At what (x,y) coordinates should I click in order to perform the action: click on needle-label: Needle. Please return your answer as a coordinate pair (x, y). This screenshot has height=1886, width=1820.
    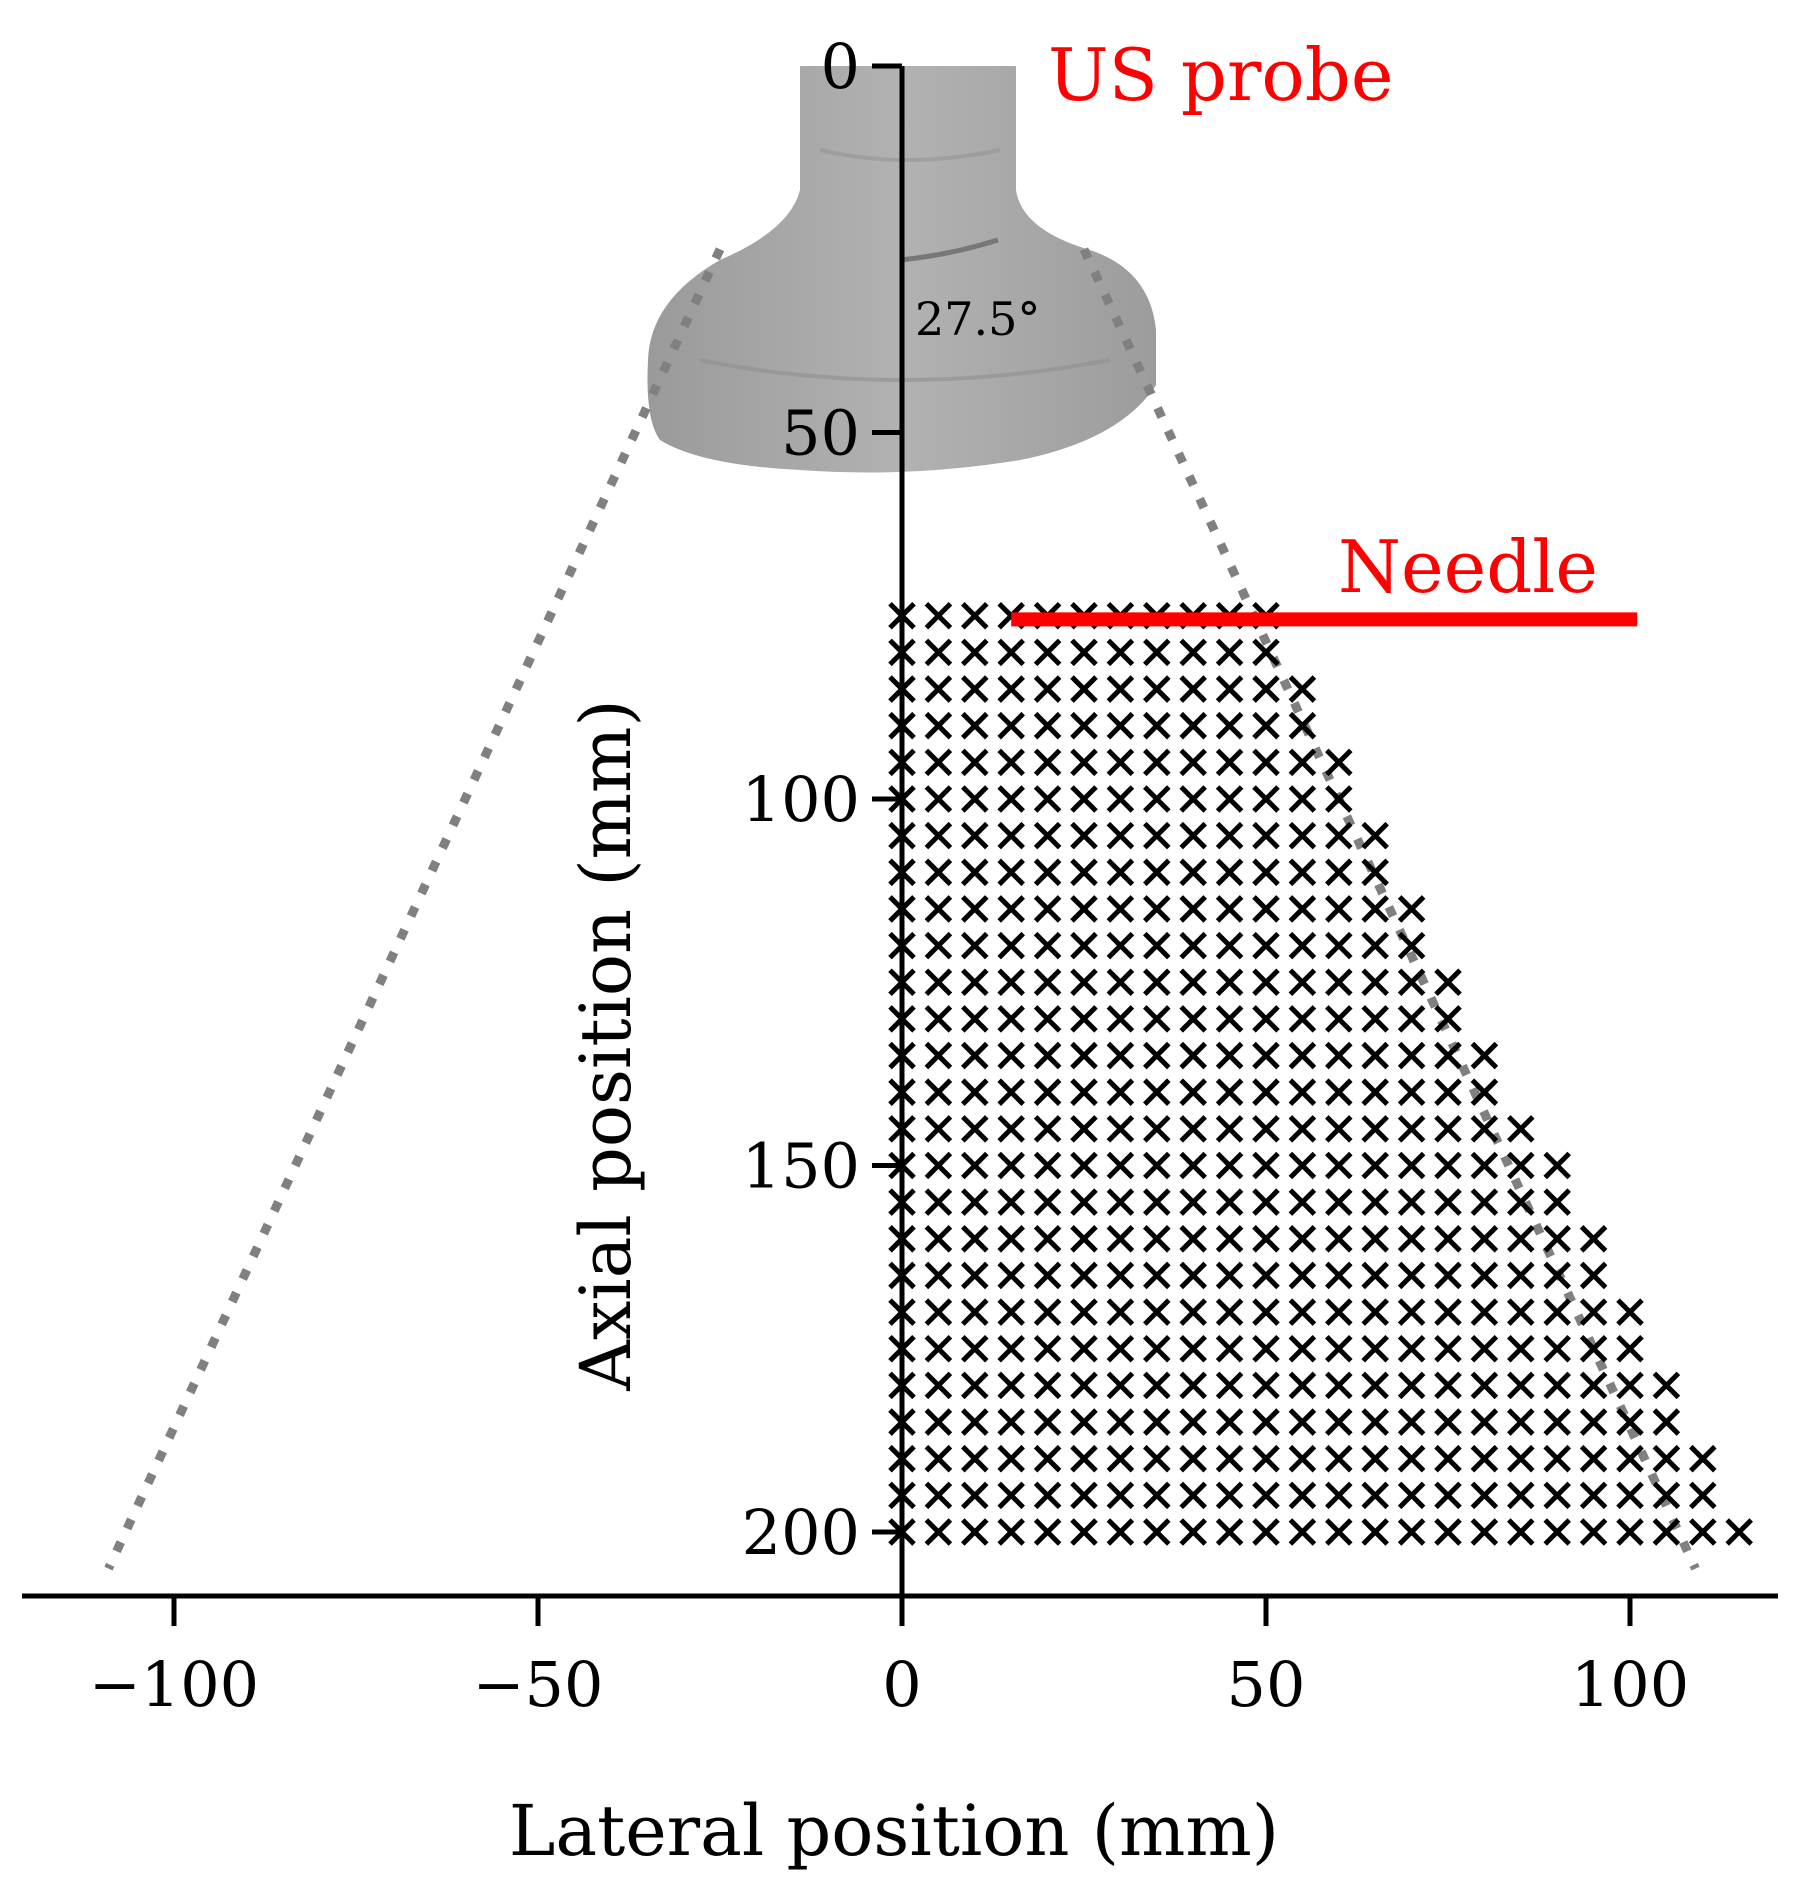
    Looking at the image, I should click on (1468, 567).